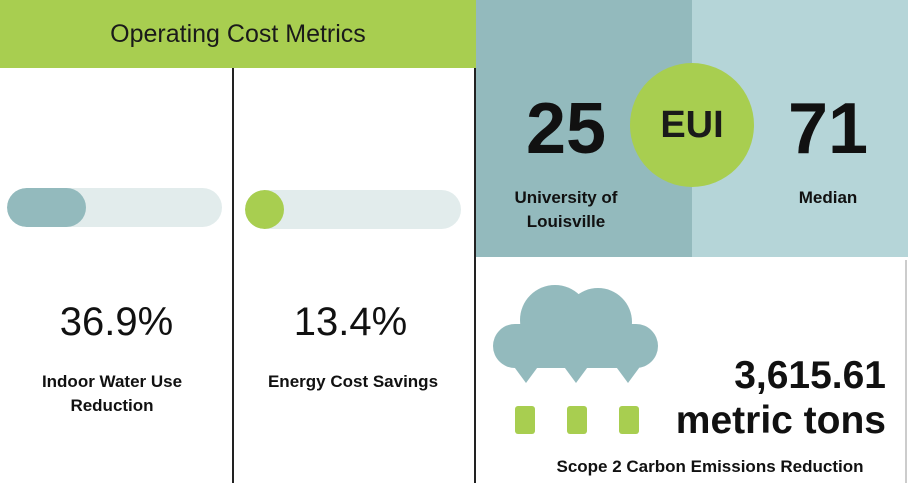 The image size is (908, 483). I want to click on page-title: Operating Cost Metrics, so click(238, 34).